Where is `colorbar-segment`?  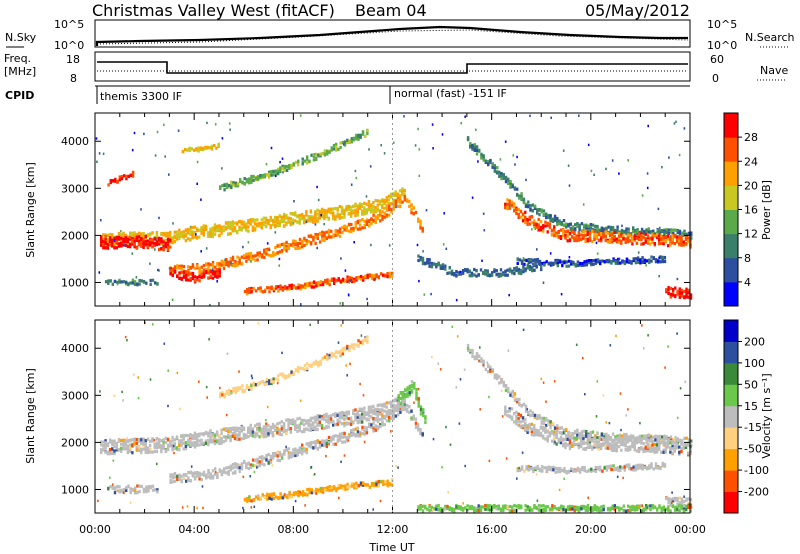
colorbar-segment is located at coordinates (731, 173).